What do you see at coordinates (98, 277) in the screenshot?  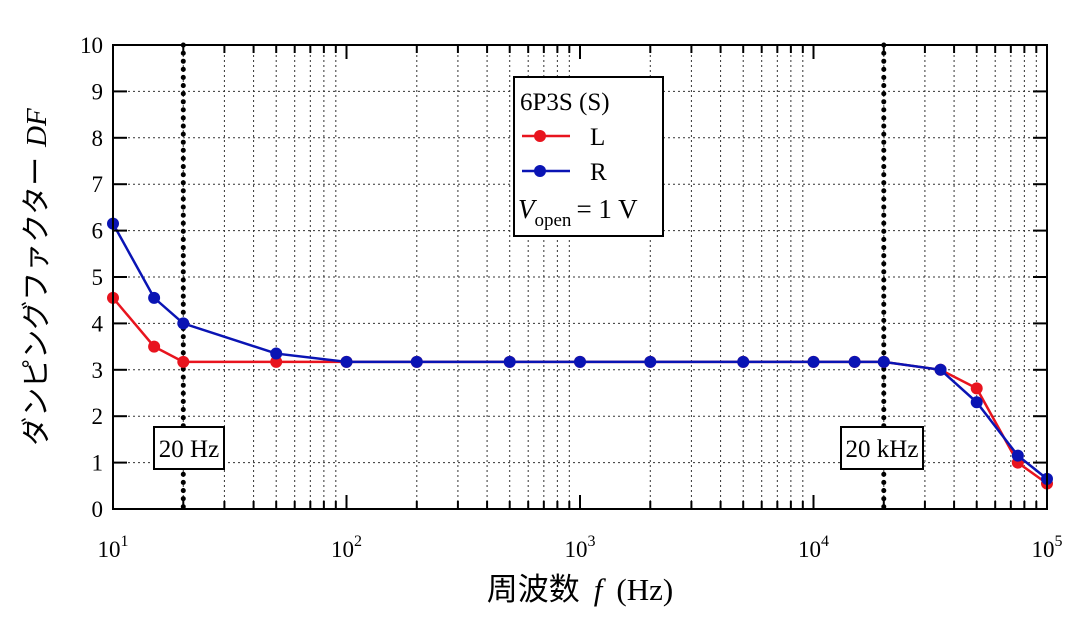 I see `y-tick-label: 5` at bounding box center [98, 277].